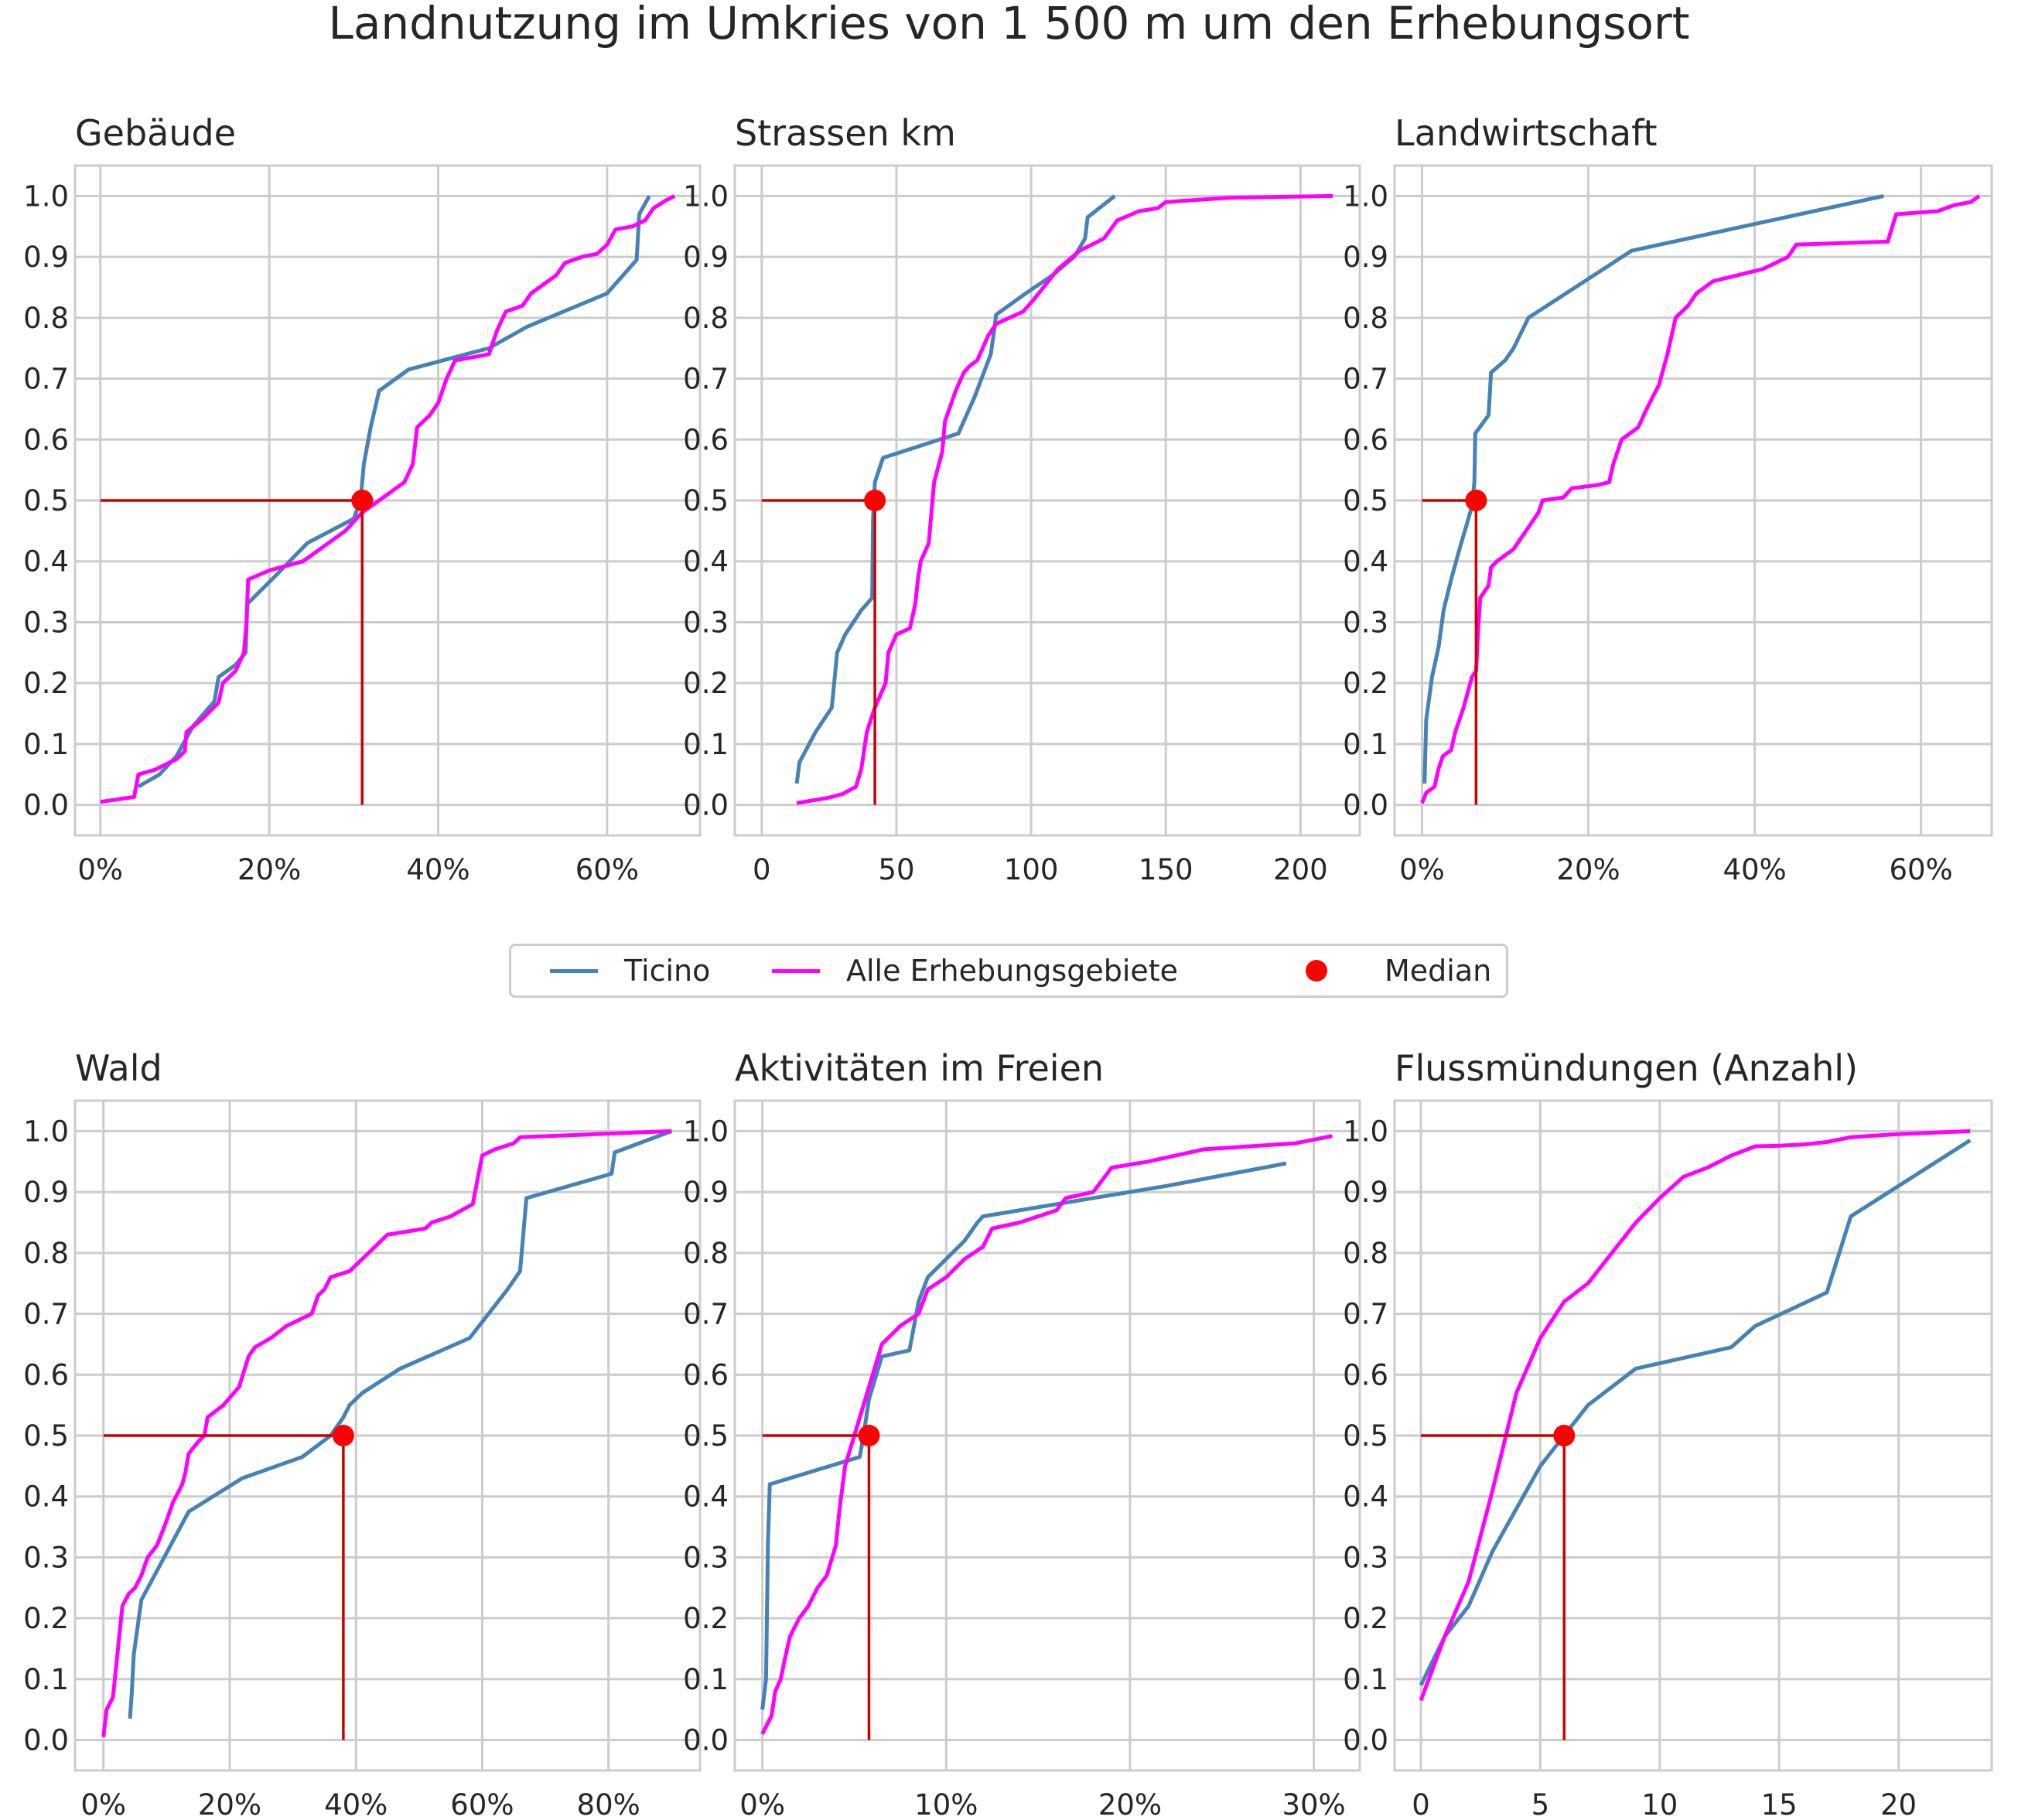 Image resolution: width=2018 pixels, height=1820 pixels. What do you see at coordinates (896, 869) in the screenshot?
I see `x-tick-label: 50` at bounding box center [896, 869].